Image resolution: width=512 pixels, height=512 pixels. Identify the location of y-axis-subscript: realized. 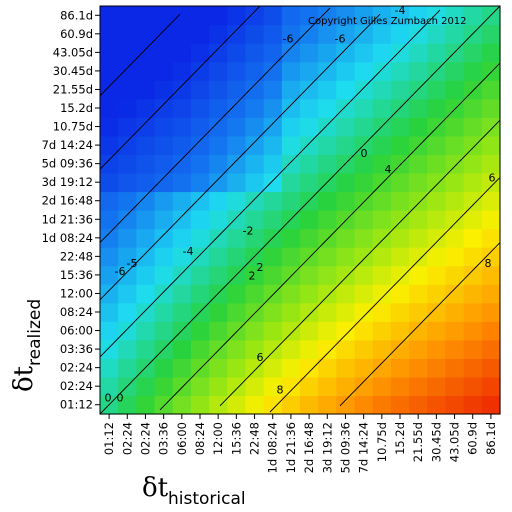
(35, 332).